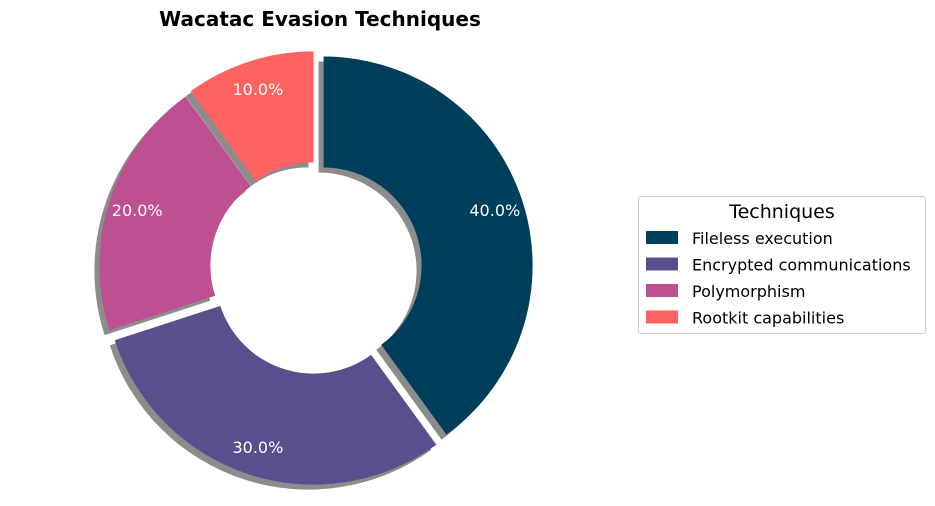  I want to click on chart-title: Wacatac Evasion Techniques, so click(320, 19).